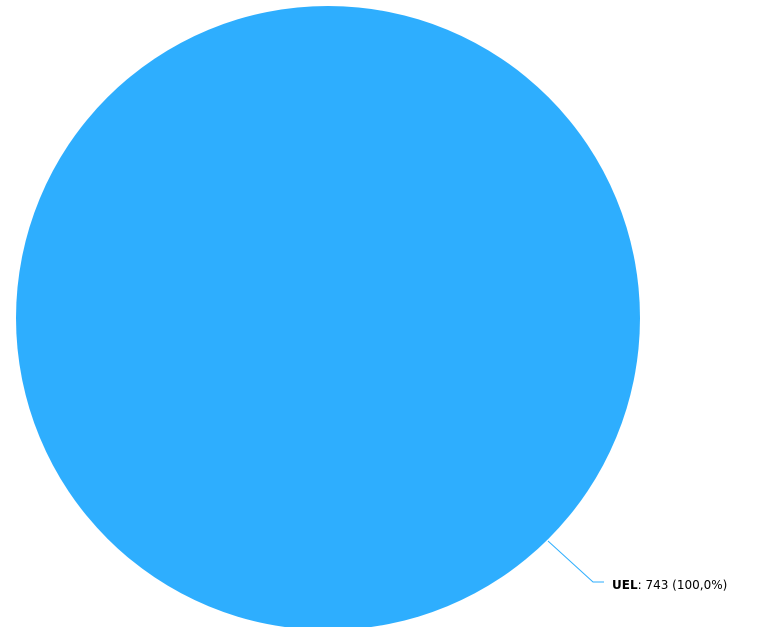 The width and height of the screenshot is (769, 631). I want to click on data-label-name: UEL, so click(625, 585).